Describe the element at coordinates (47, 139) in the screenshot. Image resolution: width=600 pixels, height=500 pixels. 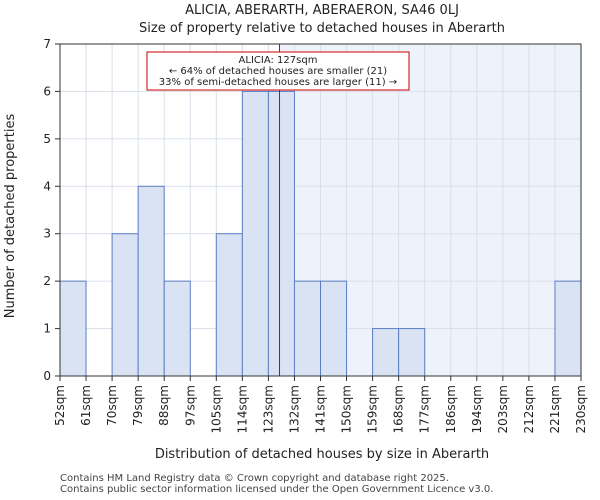
I see `y-tick-label: 5` at that location.